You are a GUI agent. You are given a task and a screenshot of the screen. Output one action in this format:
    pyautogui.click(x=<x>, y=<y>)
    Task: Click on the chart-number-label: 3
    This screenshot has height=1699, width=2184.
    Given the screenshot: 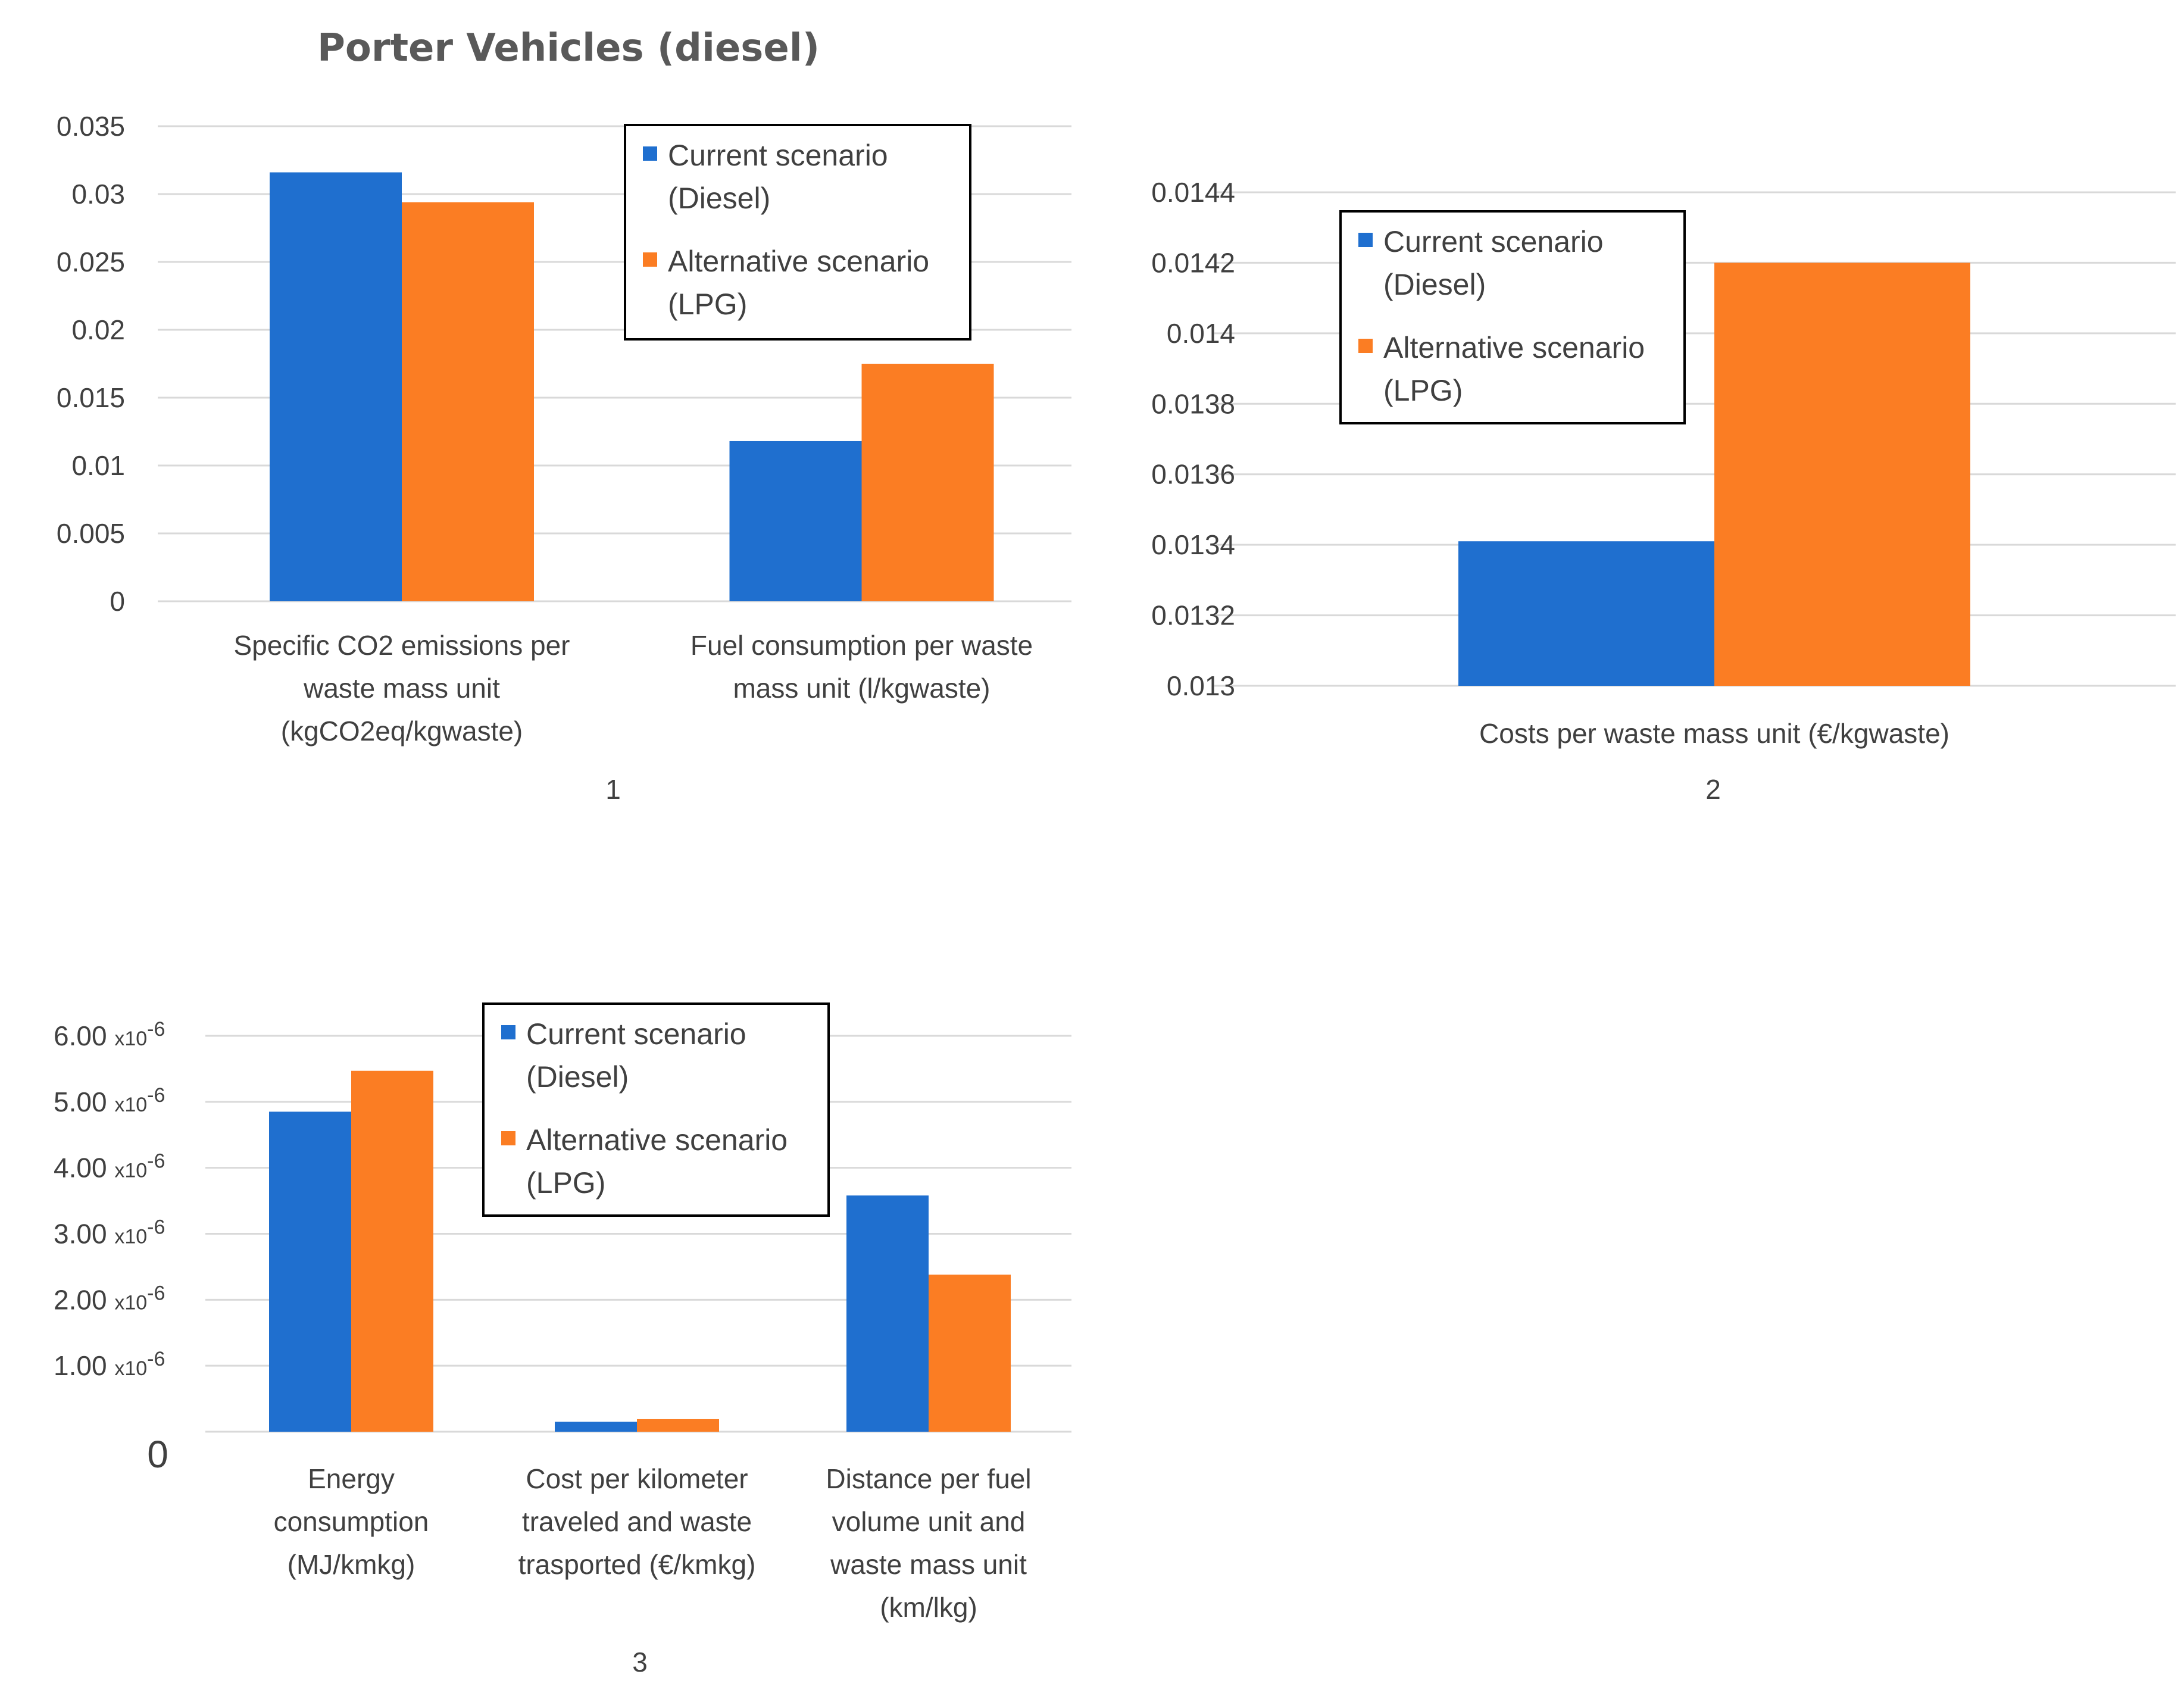 What is the action you would take?
    pyautogui.click(x=640, y=1662)
    